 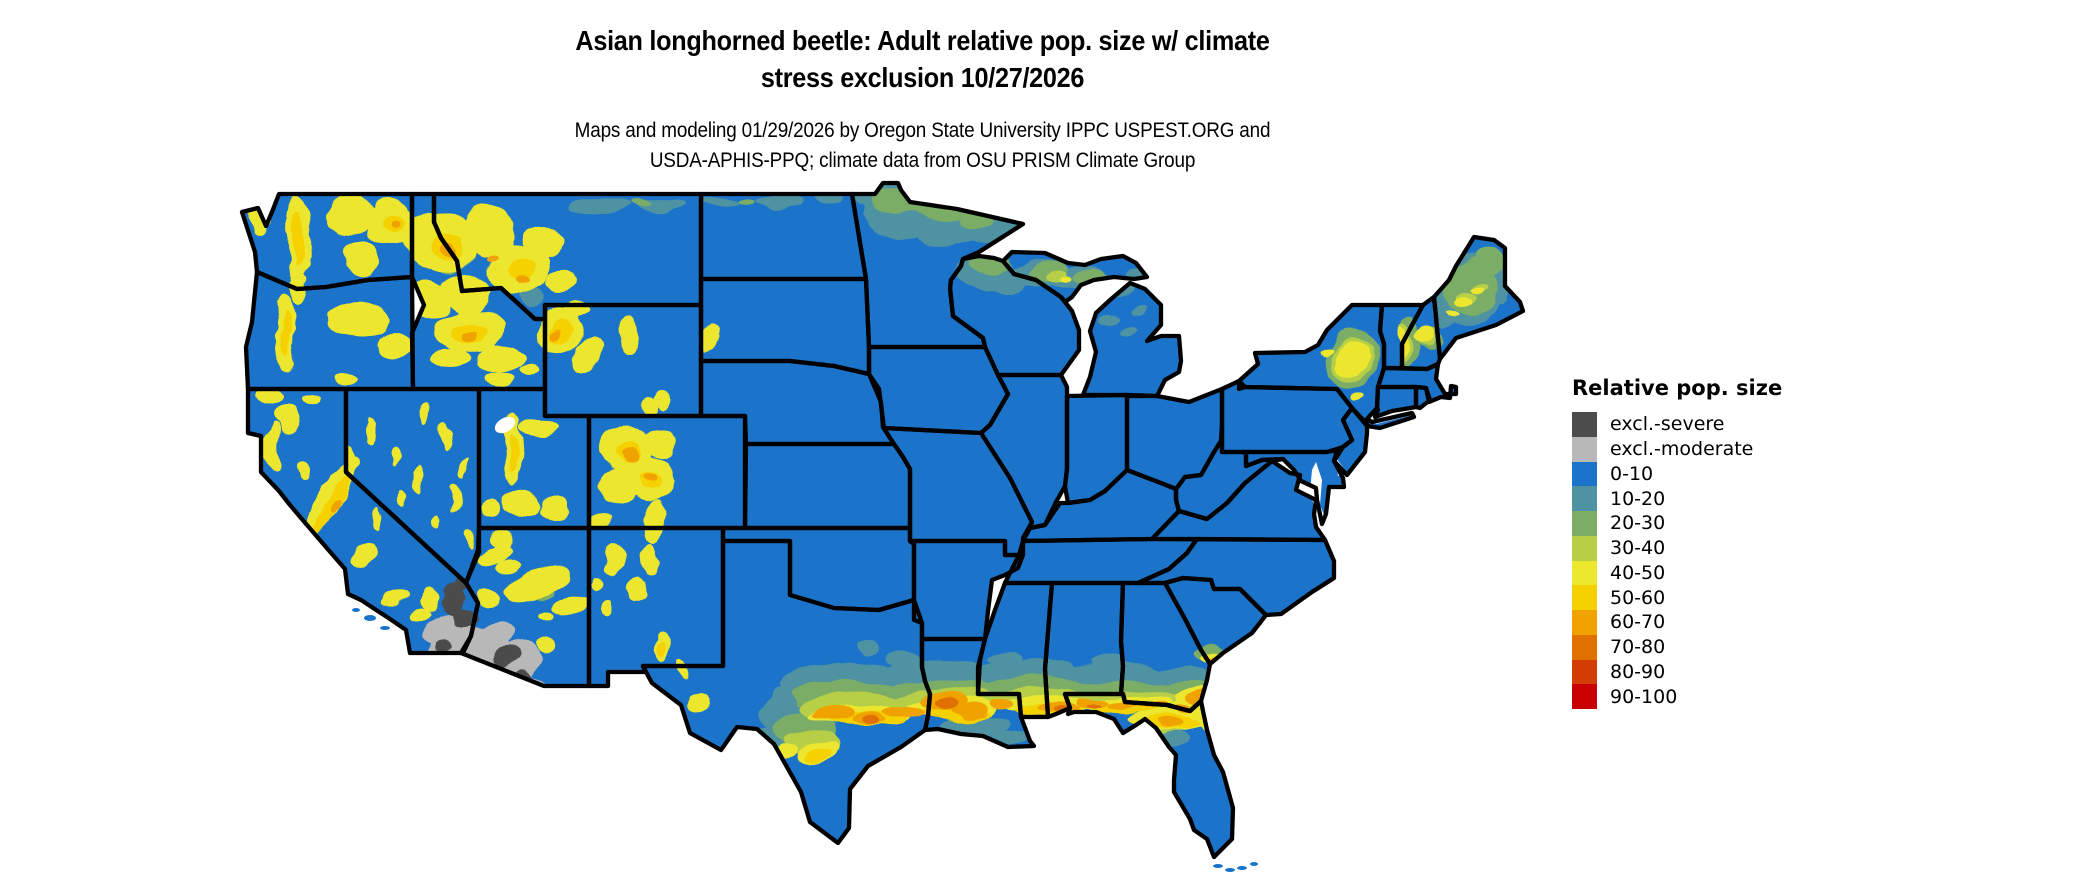 What do you see at coordinates (1677, 672) in the screenshot?
I see `legend-row: 80-90` at bounding box center [1677, 672].